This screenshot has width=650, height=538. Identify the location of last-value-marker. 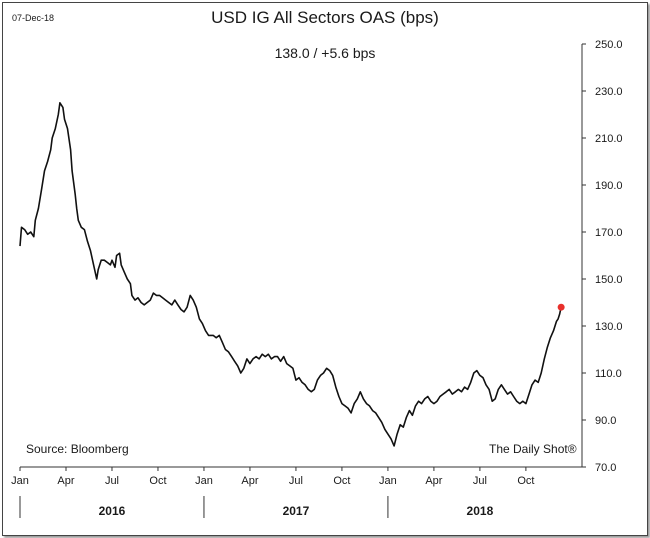
(561, 307).